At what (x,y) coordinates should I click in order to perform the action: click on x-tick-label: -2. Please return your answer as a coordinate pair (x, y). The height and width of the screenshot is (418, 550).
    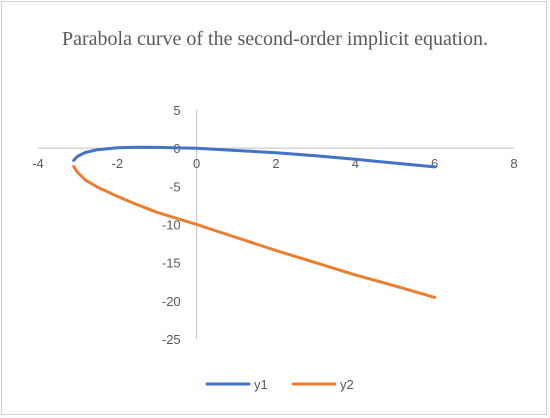
    Looking at the image, I should click on (118, 163).